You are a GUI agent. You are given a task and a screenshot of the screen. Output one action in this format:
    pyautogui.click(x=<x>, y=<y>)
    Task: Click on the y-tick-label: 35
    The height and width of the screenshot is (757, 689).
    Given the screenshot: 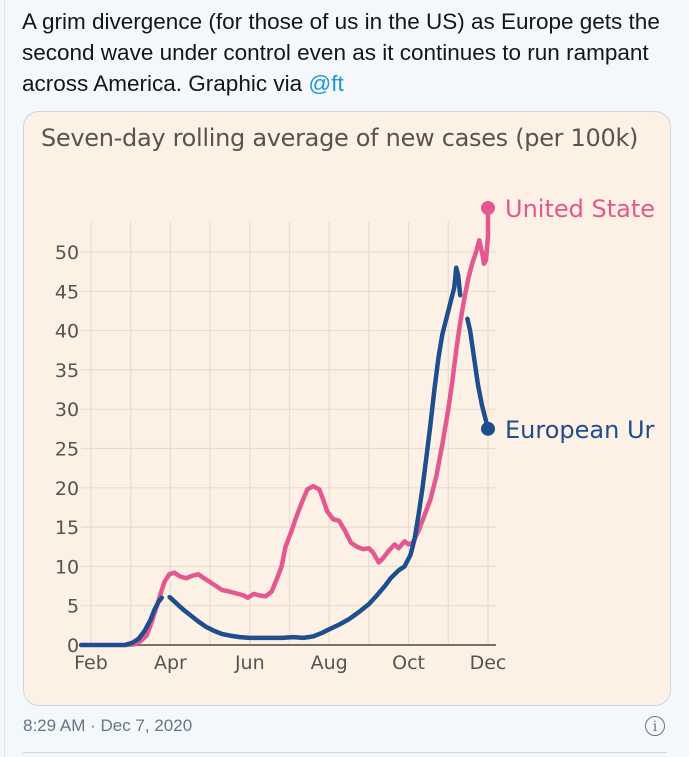 What is the action you would take?
    pyautogui.click(x=67, y=371)
    